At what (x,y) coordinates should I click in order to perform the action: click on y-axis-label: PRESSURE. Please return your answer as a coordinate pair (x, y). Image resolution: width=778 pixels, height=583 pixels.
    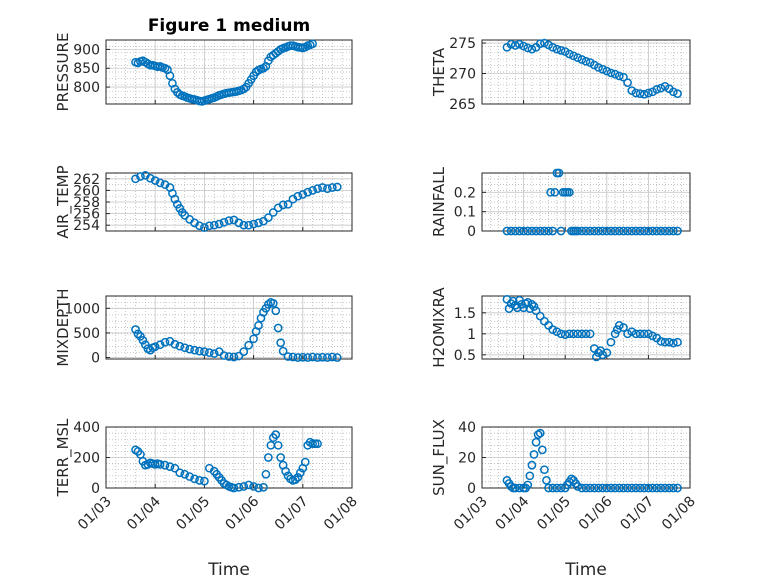
    Looking at the image, I should click on (63, 72).